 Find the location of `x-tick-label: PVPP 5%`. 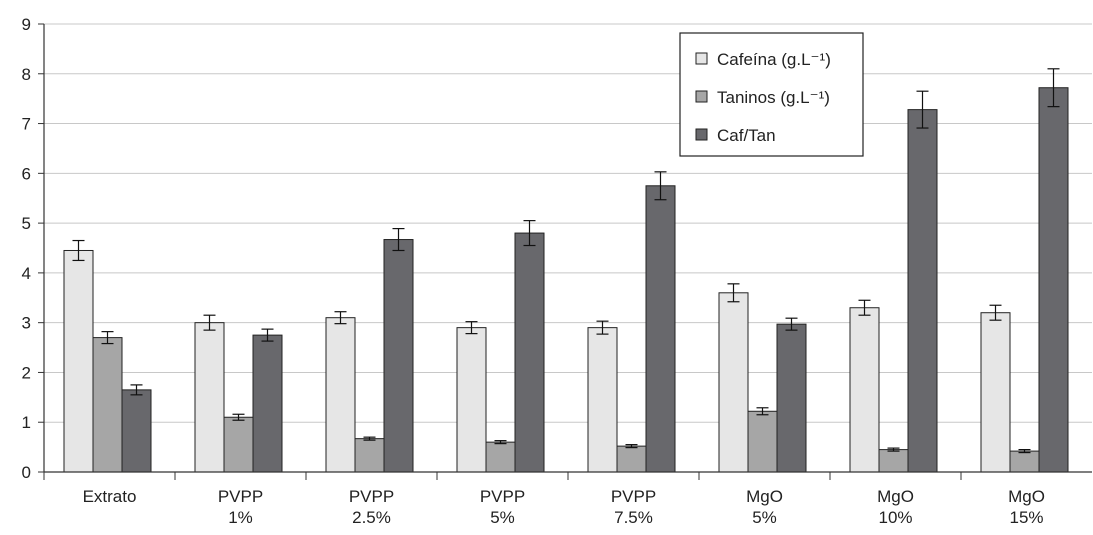

x-tick-label: PVPP 5% is located at coordinates (502, 507).